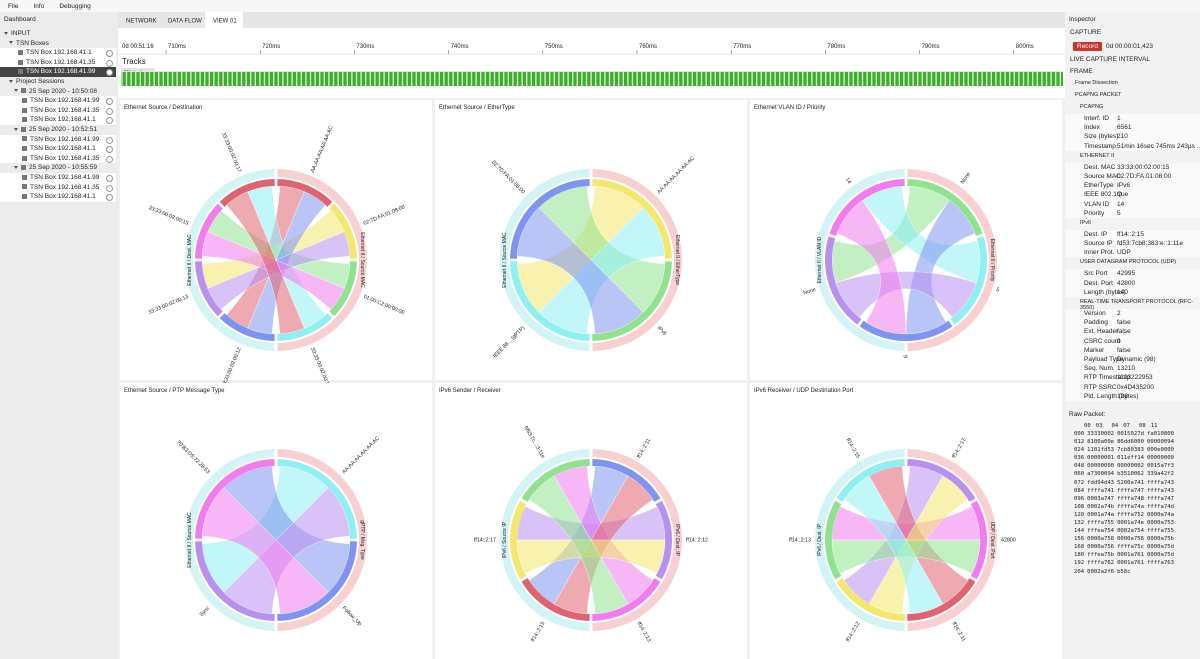 The width and height of the screenshot is (1200, 659). I want to click on tree-node: 25 Sep 2020 - 10:52:51, so click(59, 130).